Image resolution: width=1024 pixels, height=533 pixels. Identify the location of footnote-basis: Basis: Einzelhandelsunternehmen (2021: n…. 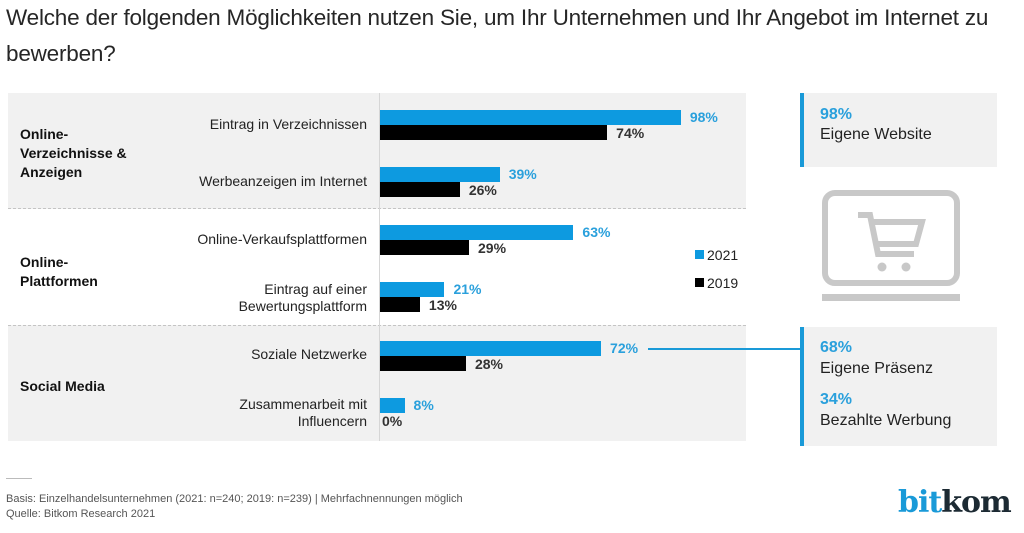
(234, 499).